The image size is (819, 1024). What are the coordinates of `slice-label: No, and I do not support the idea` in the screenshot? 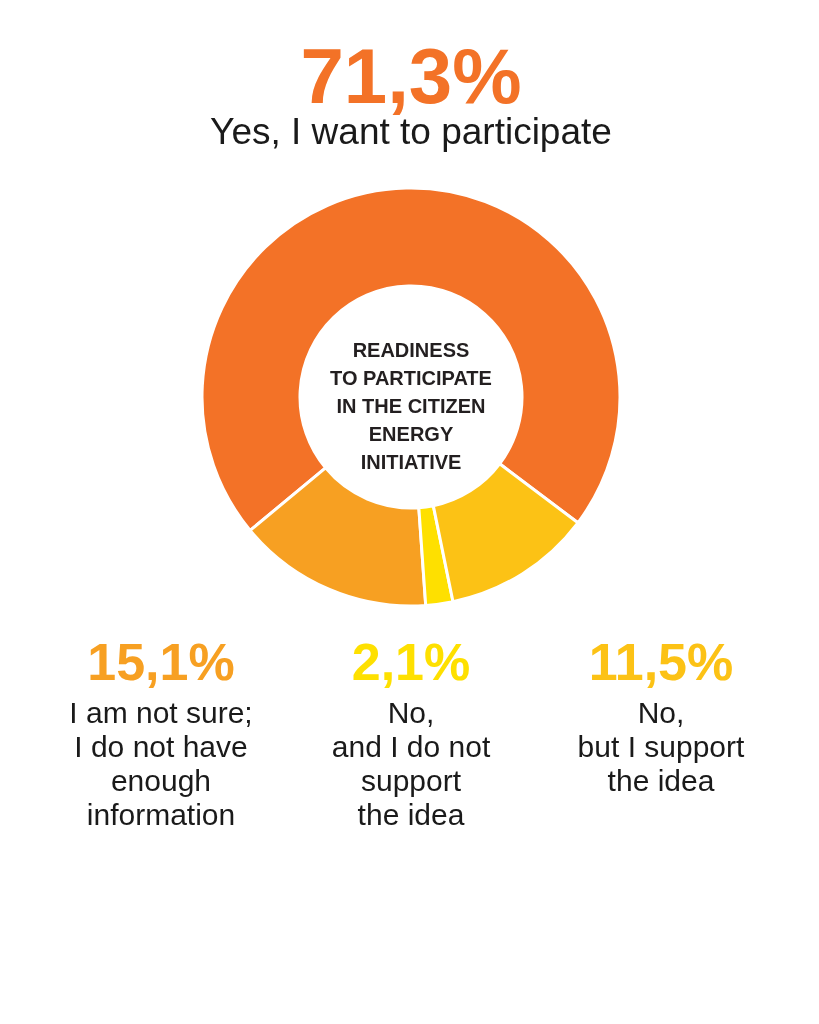 It's located at (411, 764).